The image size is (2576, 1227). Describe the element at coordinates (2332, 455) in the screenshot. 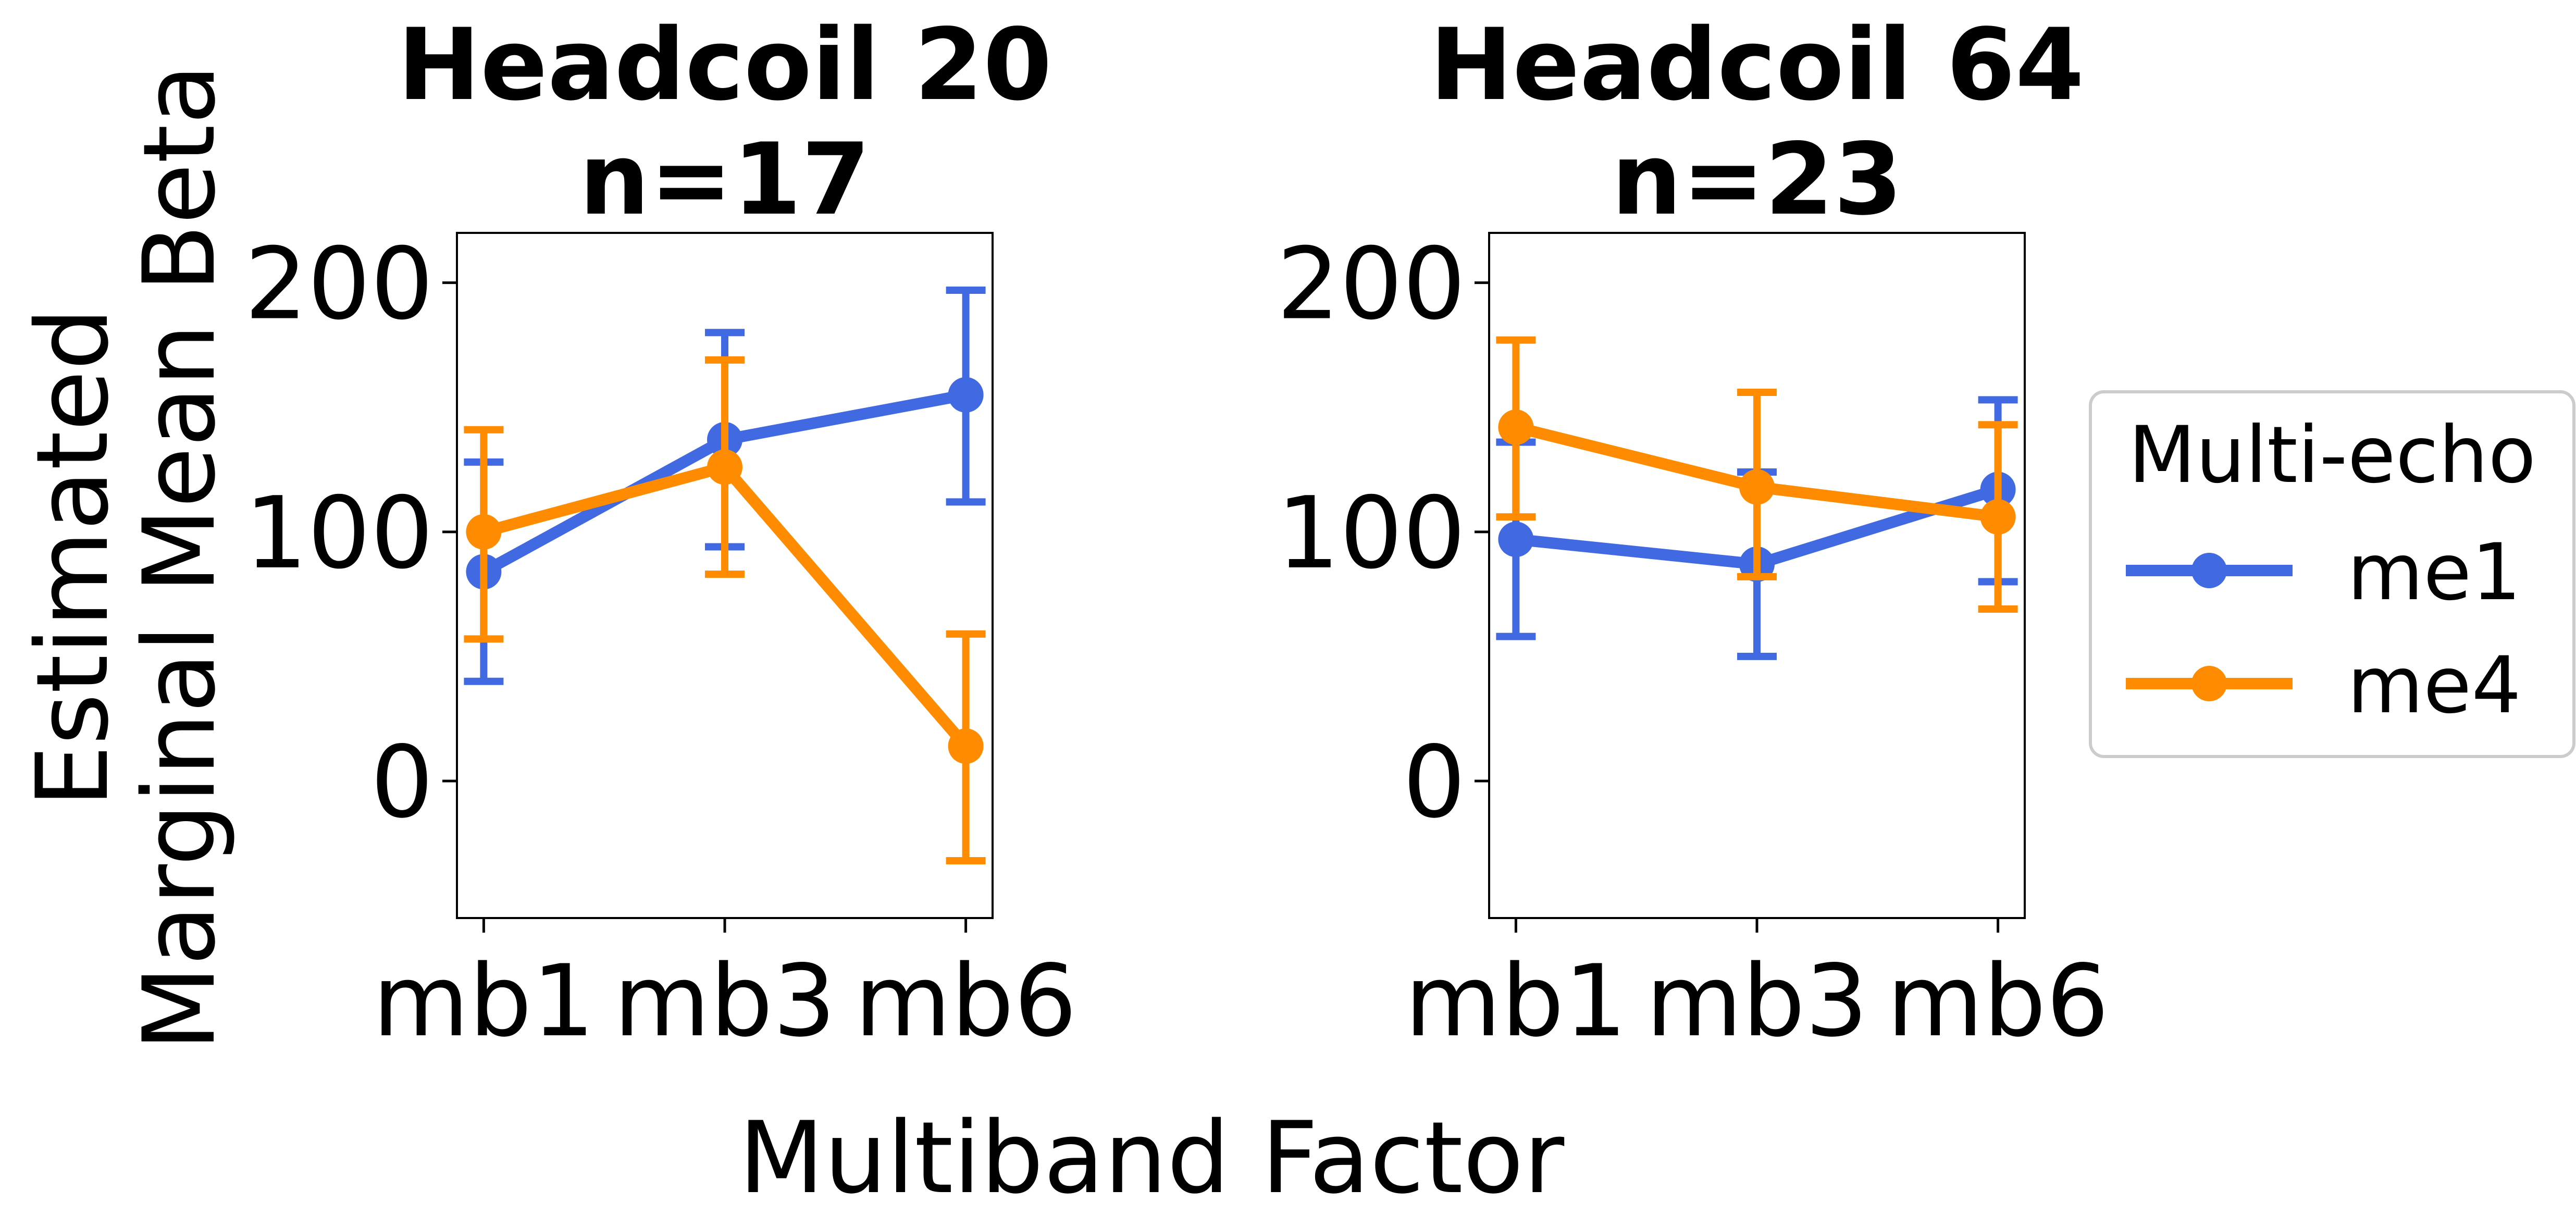

I see `legend-title: Multi-echo` at that location.